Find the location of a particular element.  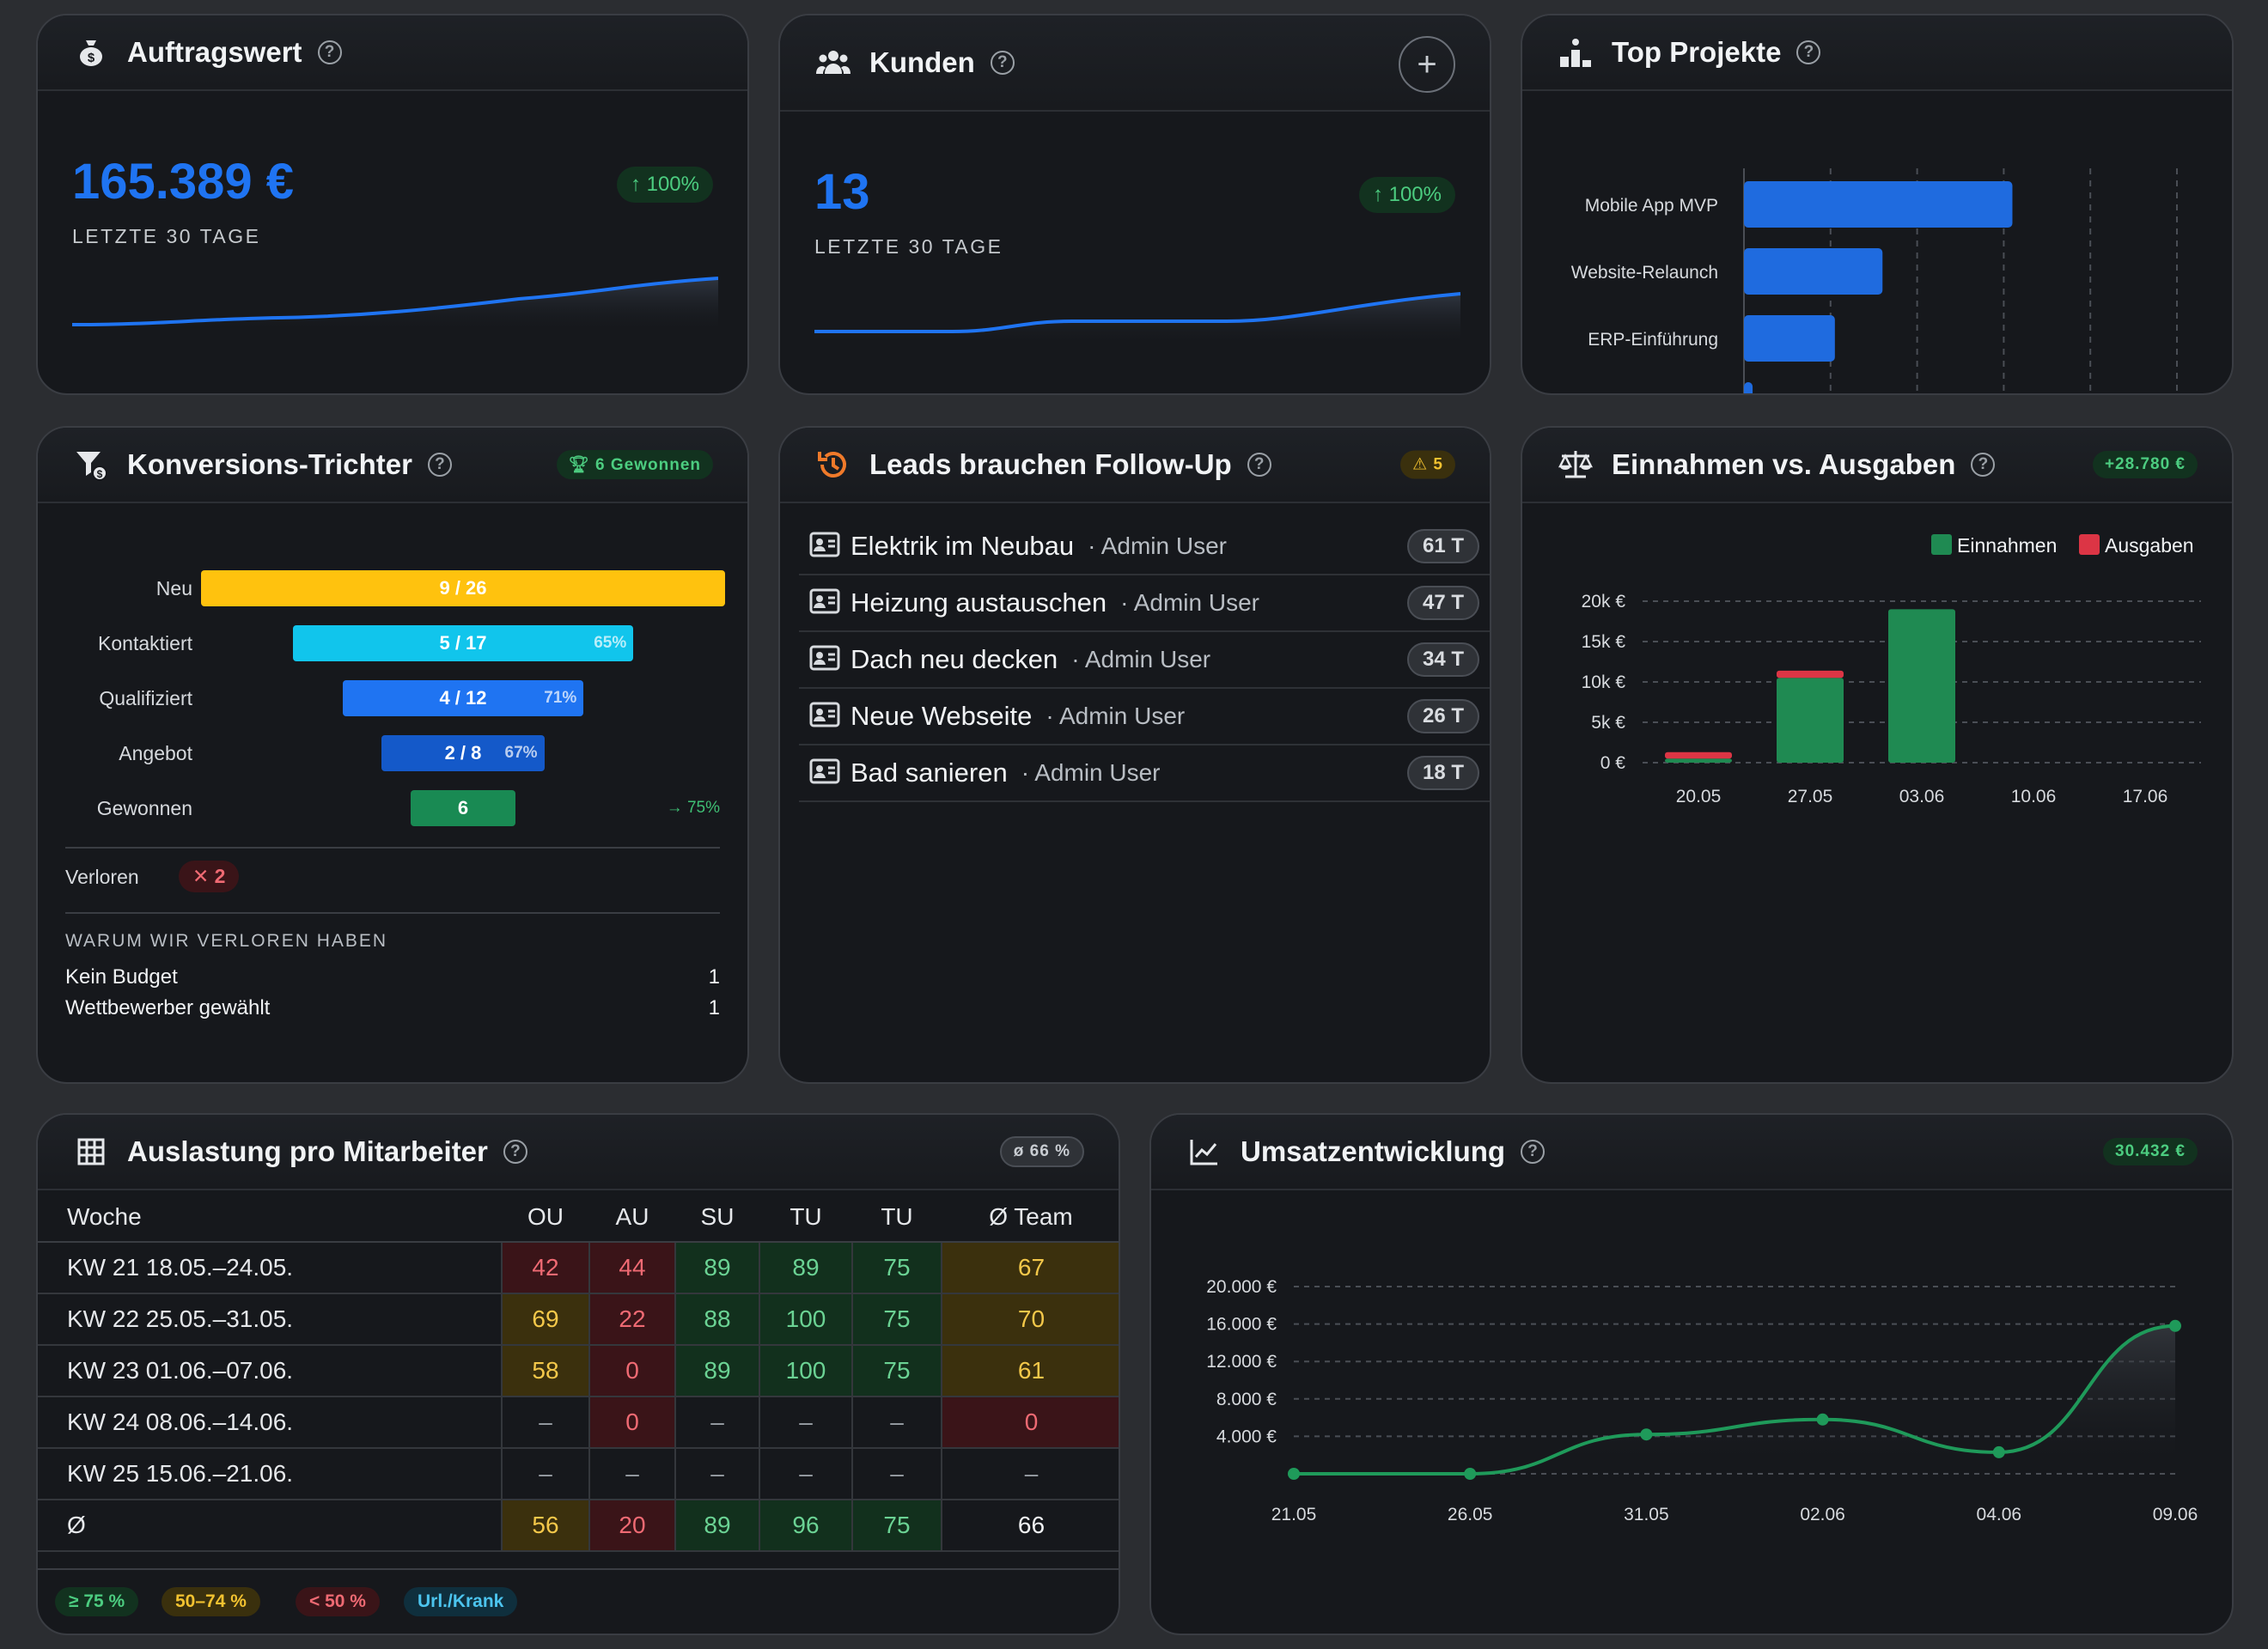

sparkline is located at coordinates (1137, 320).